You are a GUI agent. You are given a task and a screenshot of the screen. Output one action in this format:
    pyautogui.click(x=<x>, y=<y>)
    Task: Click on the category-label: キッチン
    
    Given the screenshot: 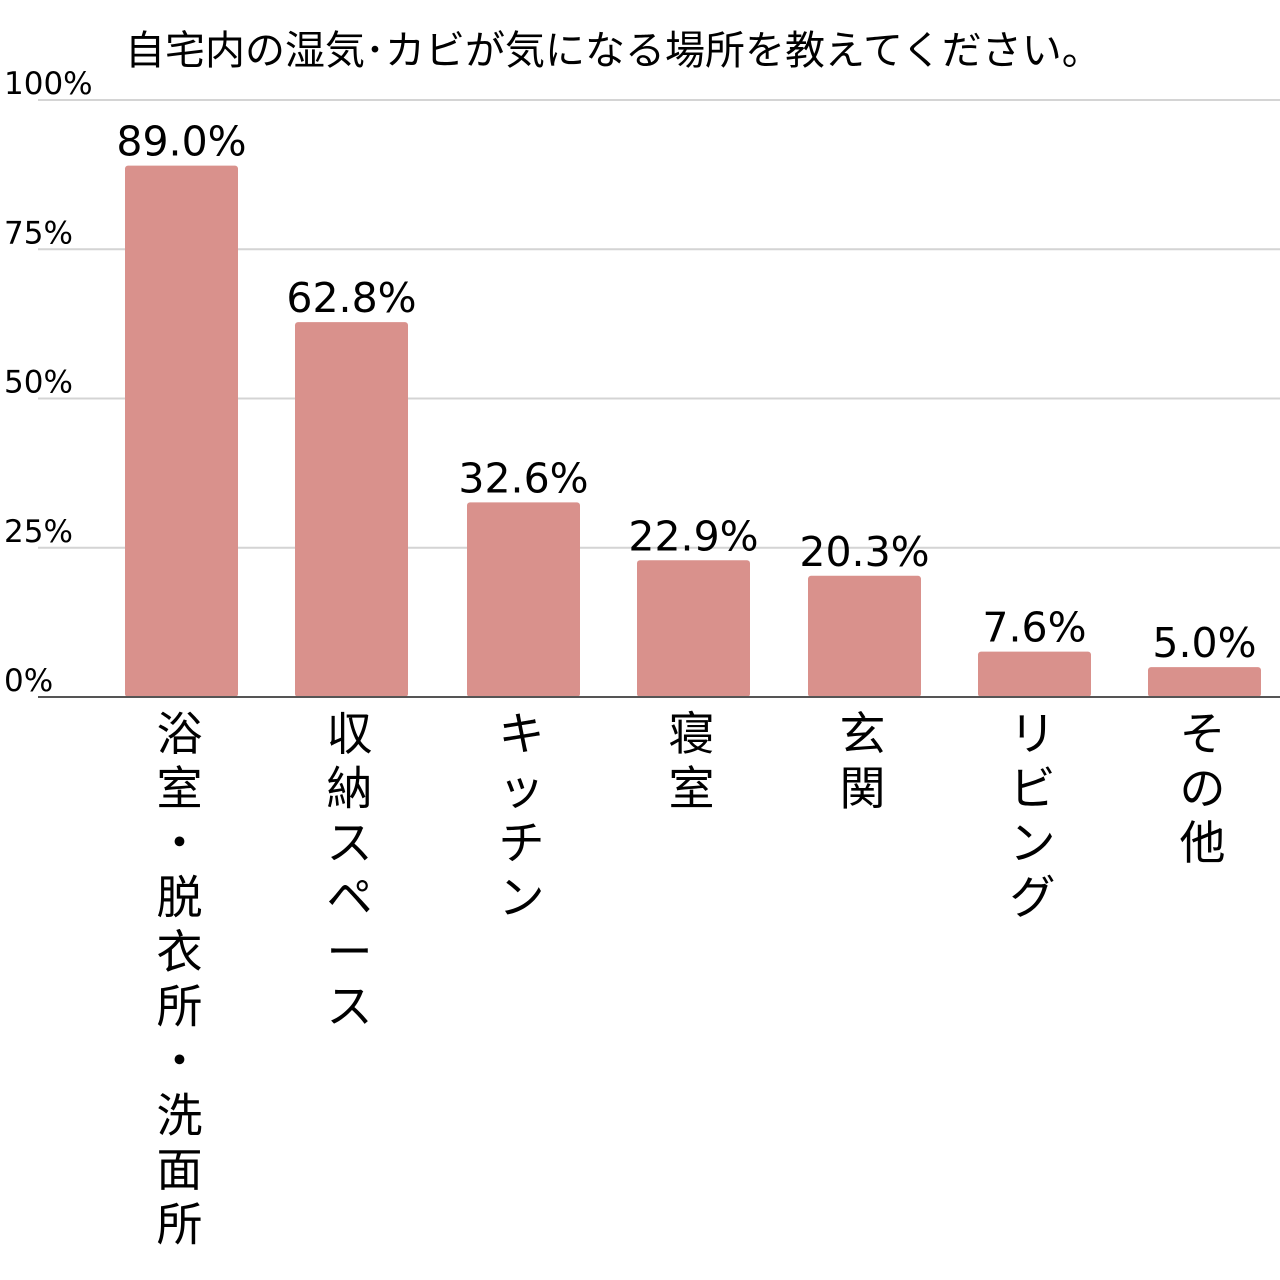 What is the action you would take?
    pyautogui.click(x=522, y=816)
    